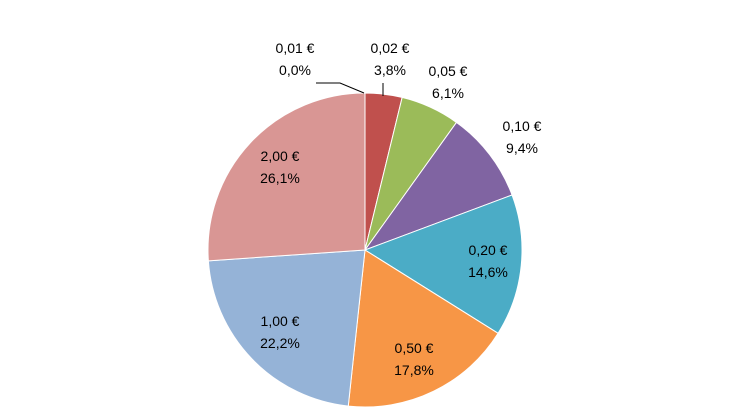 The height and width of the screenshot is (410, 730). Describe the element at coordinates (522, 148) in the screenshot. I see `slice-percent-label: 9,4%` at that location.